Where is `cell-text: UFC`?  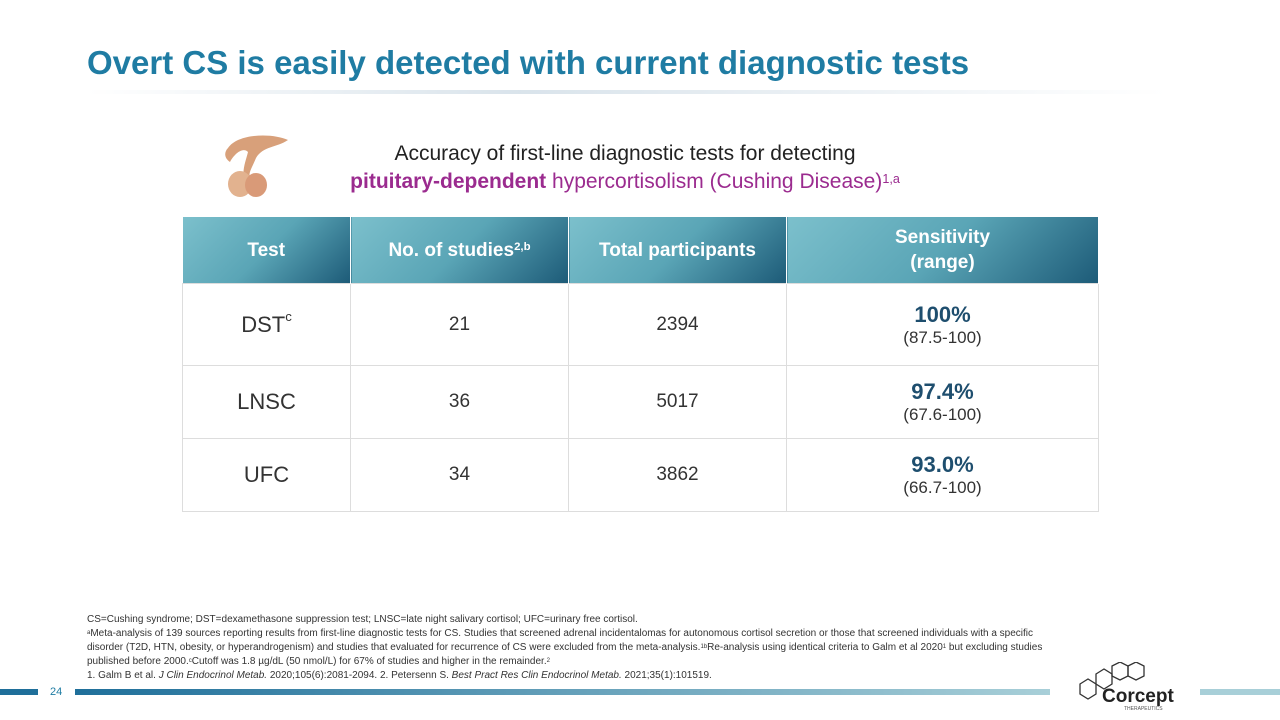 cell-text: UFC is located at coordinates (266, 474).